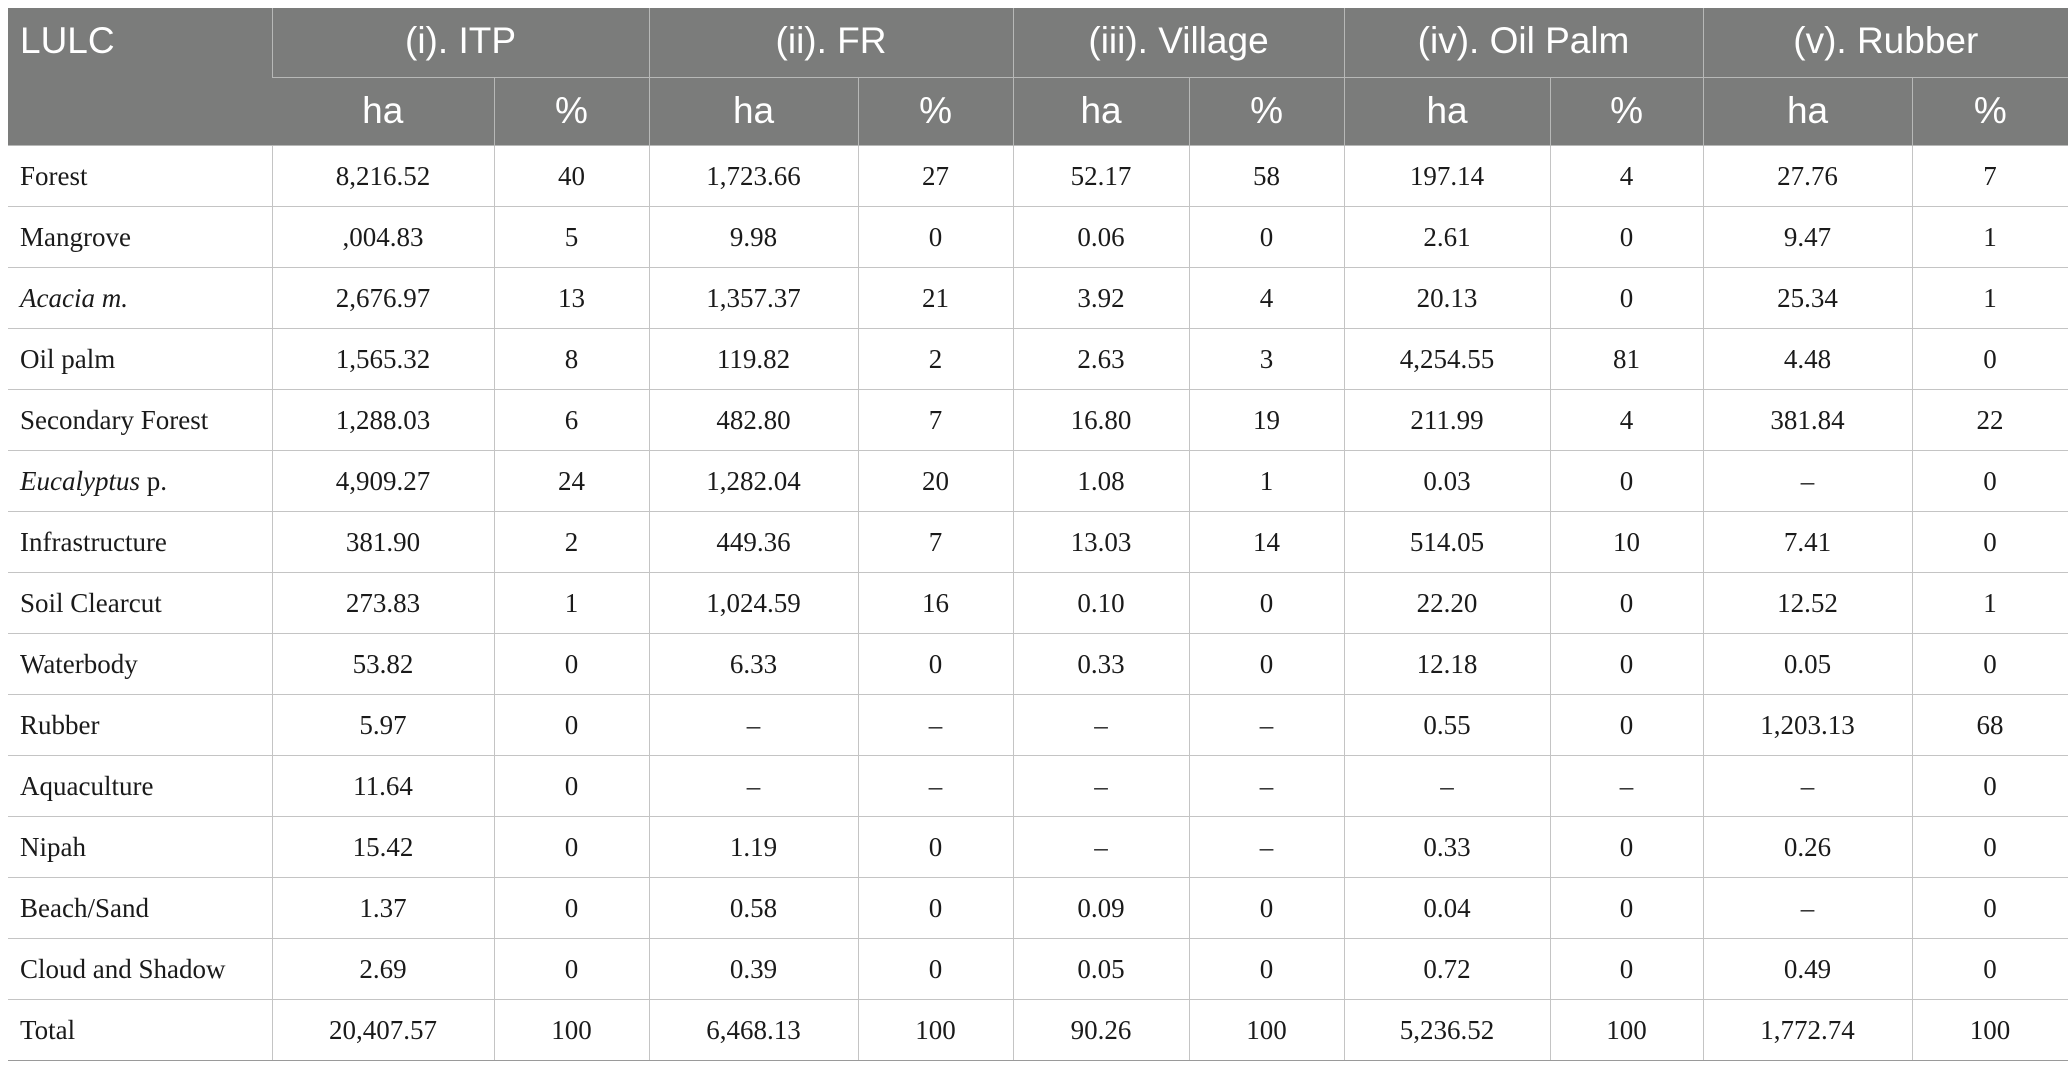 This screenshot has height=1084, width=2068. Describe the element at coordinates (1266, 420) in the screenshot. I see `cell-percent: 19` at that location.